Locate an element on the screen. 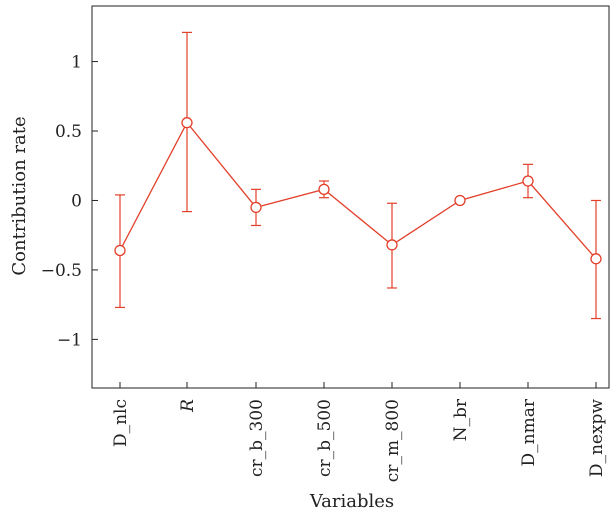  y-tick-label: 1 is located at coordinates (76, 63).